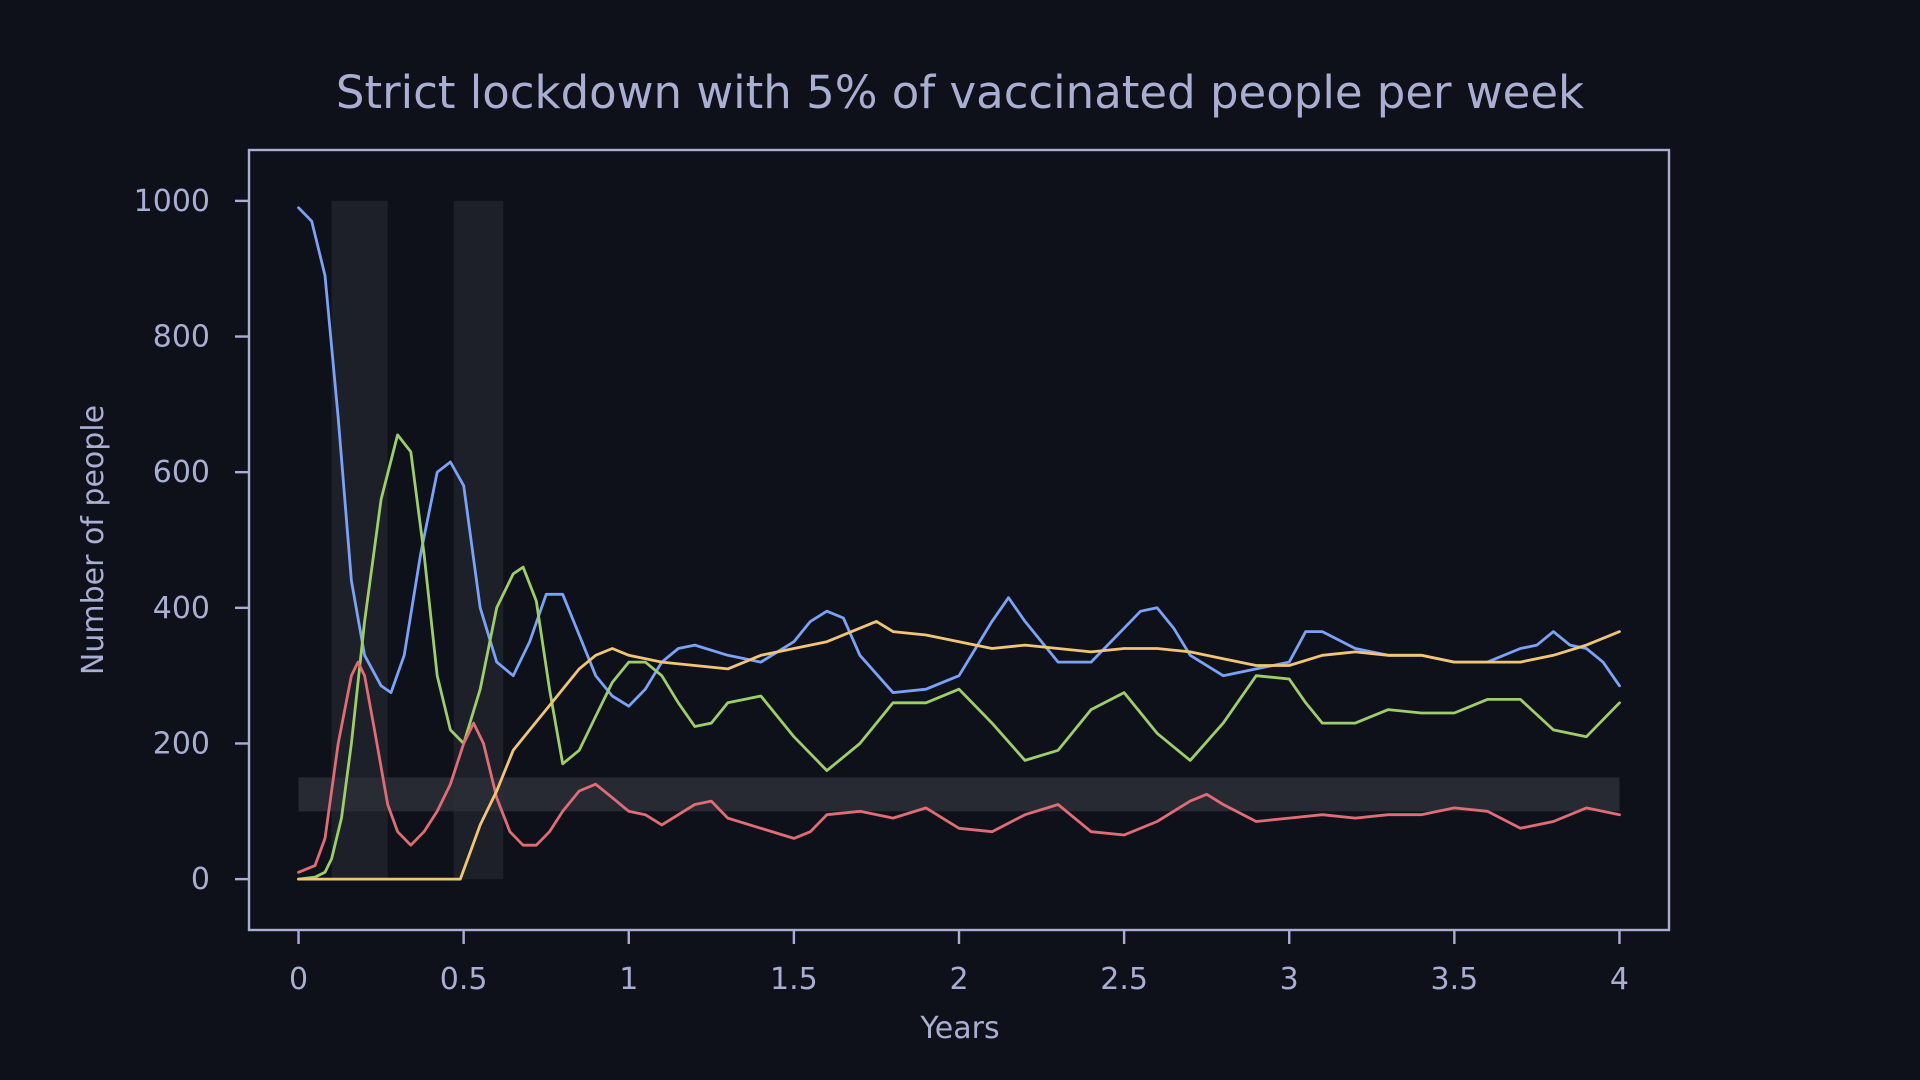  I want to click on y-tick-label: 200, so click(181, 743).